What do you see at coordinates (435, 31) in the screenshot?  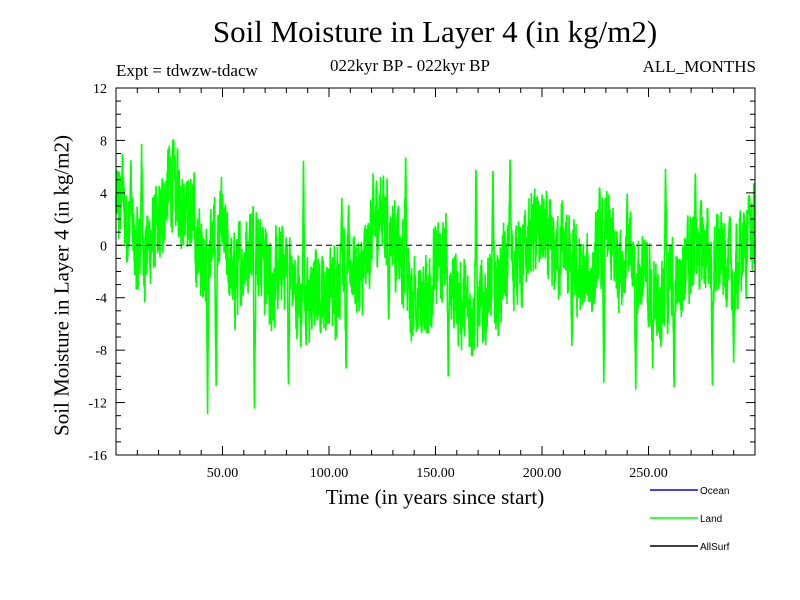 I see `chart-title: Soil Moisture in Layer 4 (in kg/m2)` at bounding box center [435, 31].